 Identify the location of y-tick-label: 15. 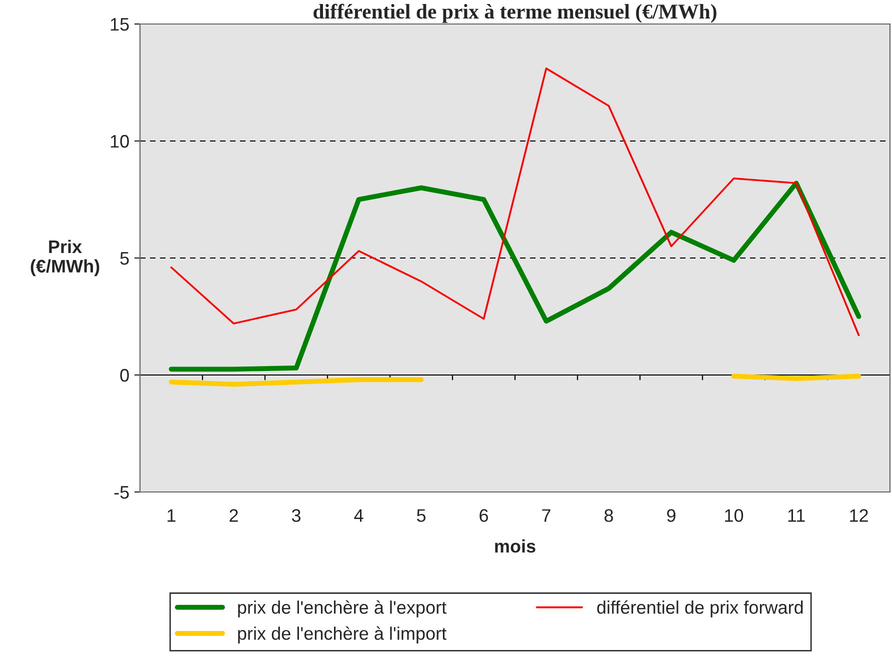
(119, 24).